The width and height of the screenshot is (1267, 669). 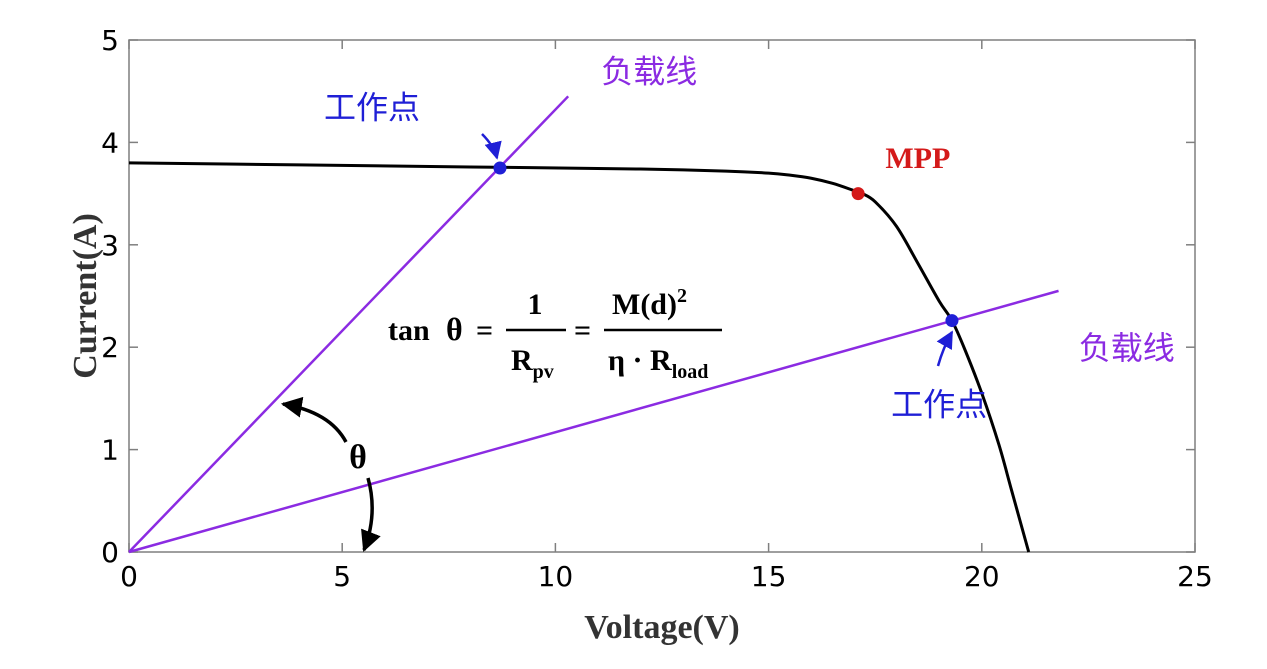 I want to click on y-tick-label: 2, so click(x=110, y=347).